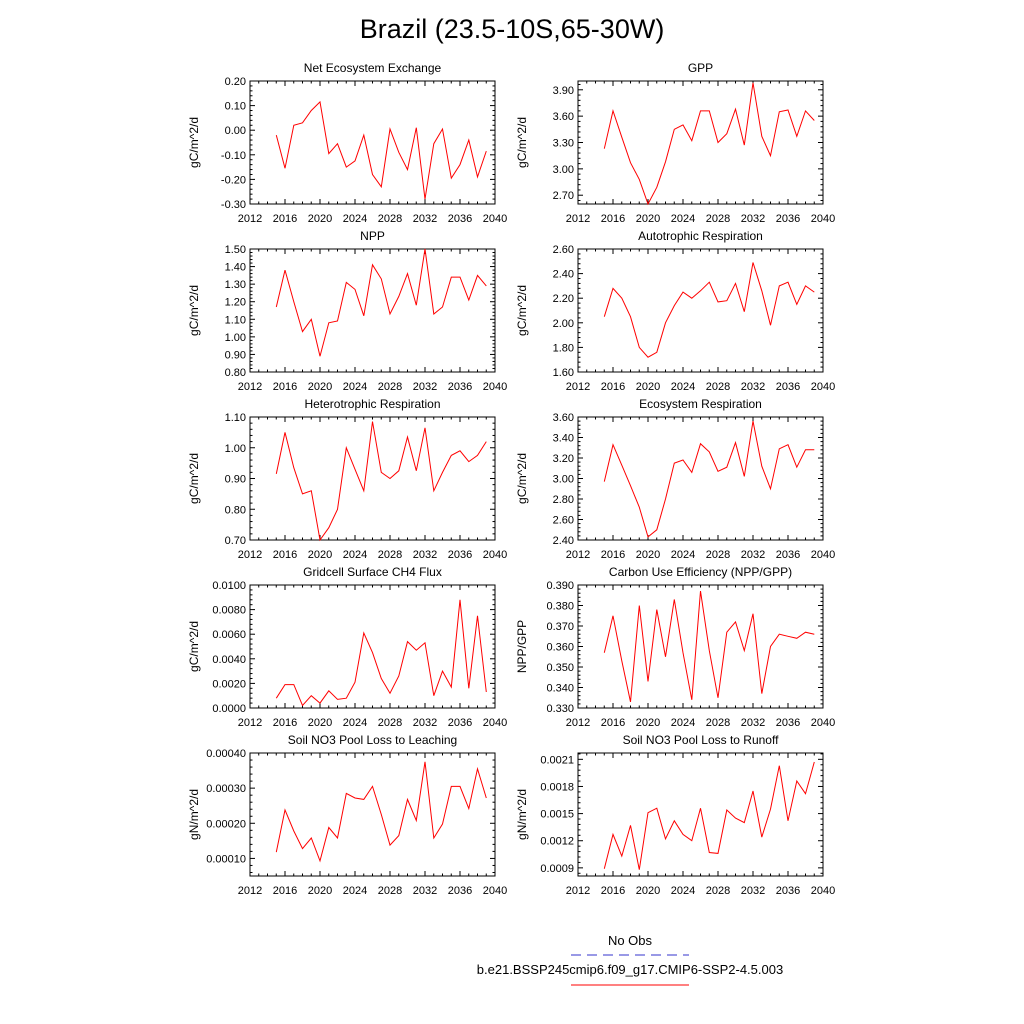 This screenshot has width=1024, height=1024. I want to click on y-tick-label: 3.40, so click(563, 439).